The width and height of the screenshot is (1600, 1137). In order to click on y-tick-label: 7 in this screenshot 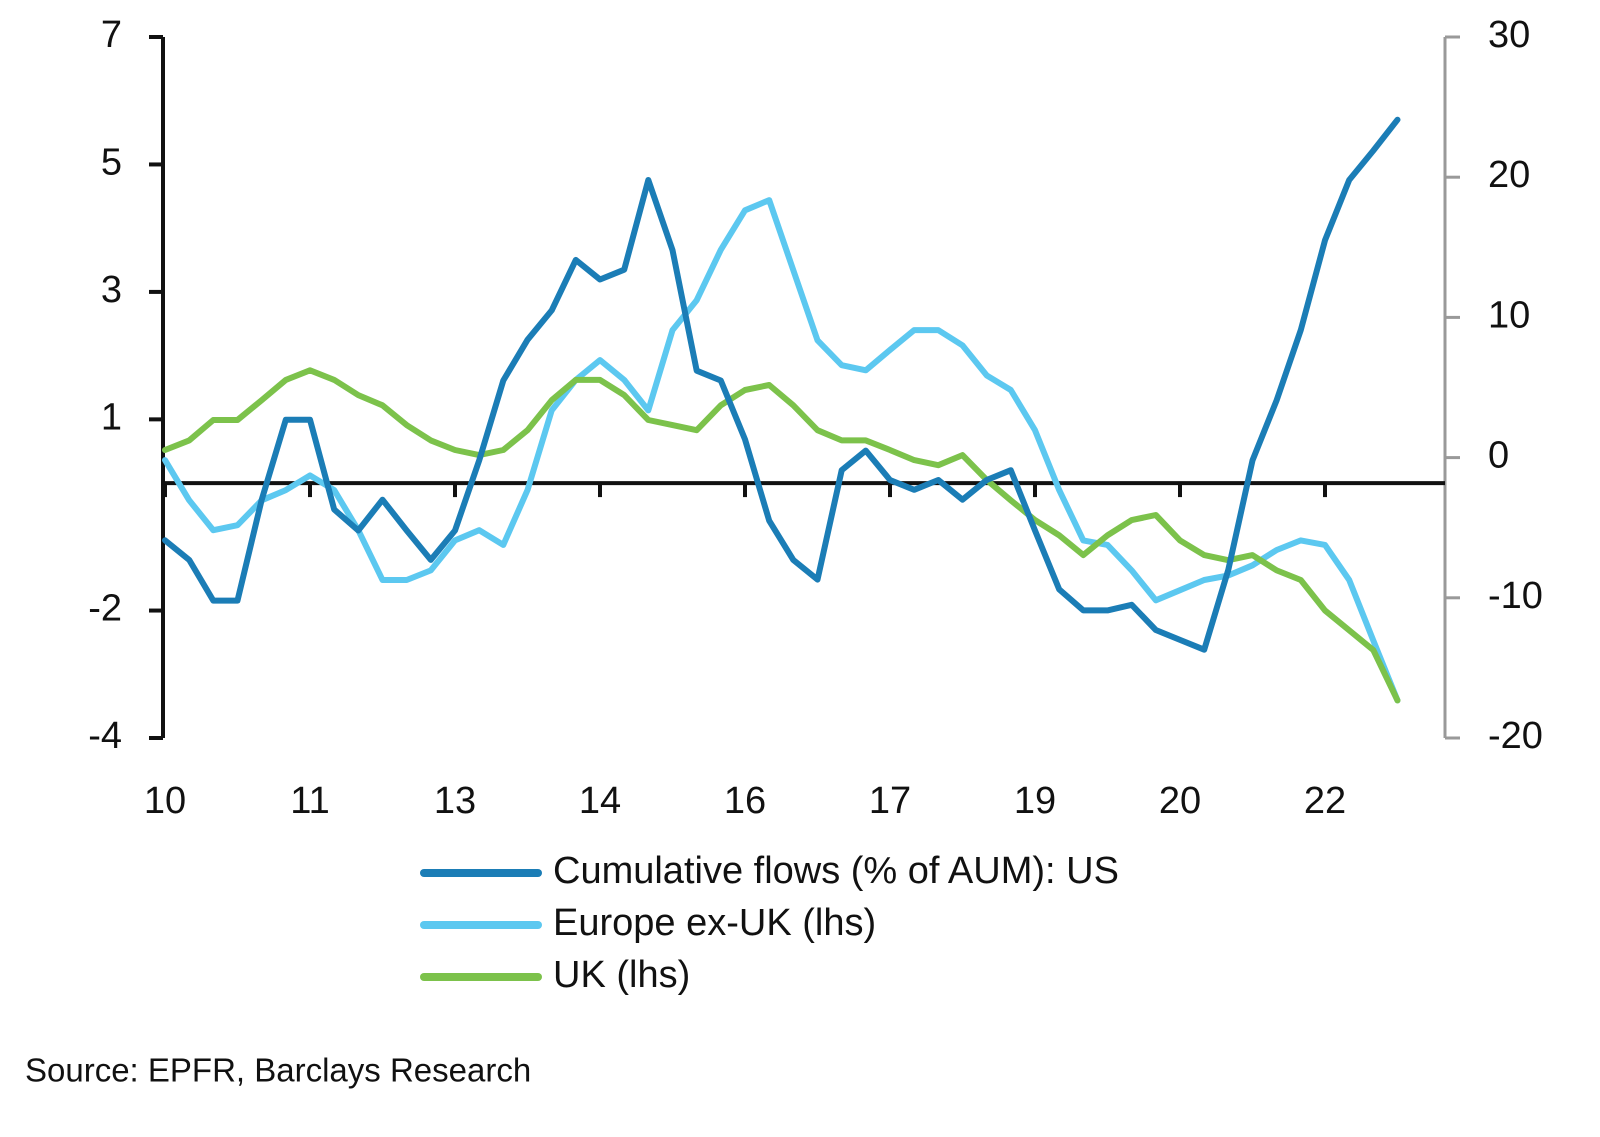, I will do `click(111, 35)`.